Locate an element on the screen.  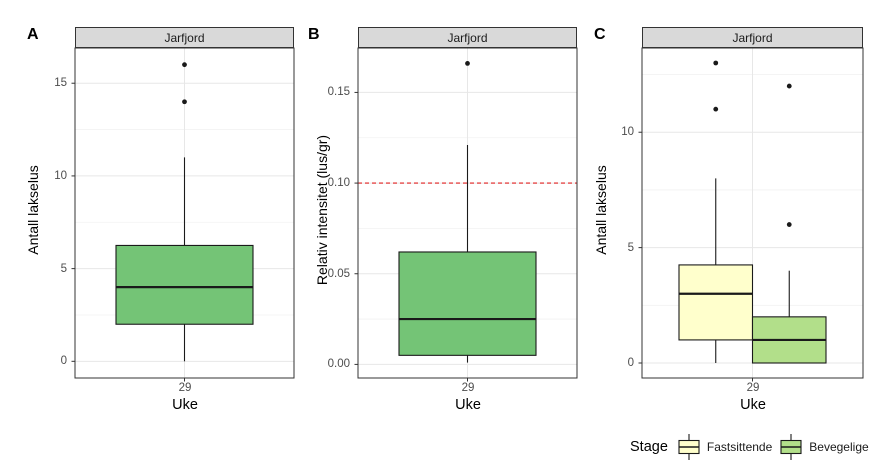
facet-strip-b: Jarfjord is located at coordinates (467, 37).